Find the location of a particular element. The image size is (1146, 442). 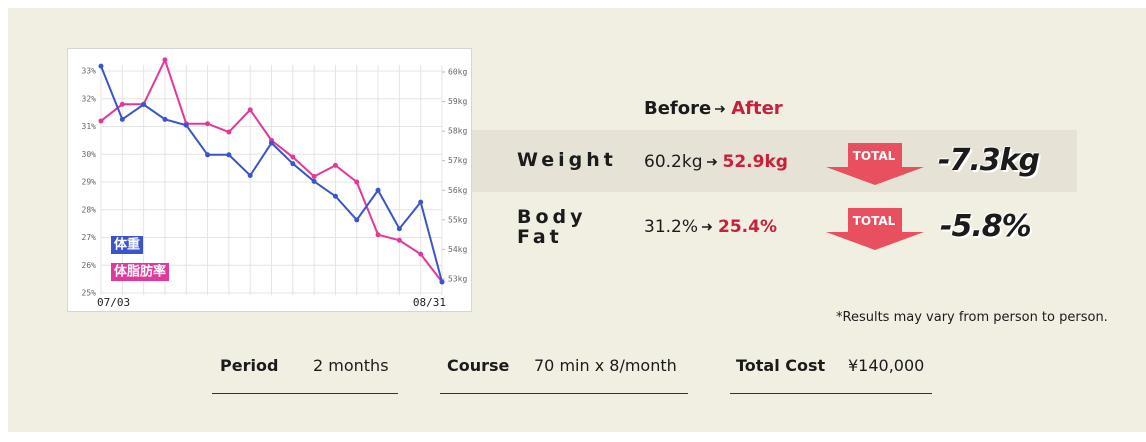

y-tick-label: 32% is located at coordinates (89, 98).